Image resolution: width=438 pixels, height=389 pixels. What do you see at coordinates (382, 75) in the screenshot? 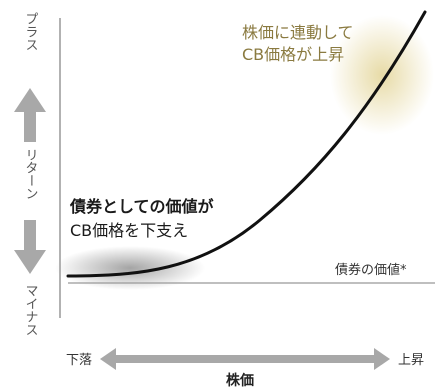
I see `gold-glow` at bounding box center [382, 75].